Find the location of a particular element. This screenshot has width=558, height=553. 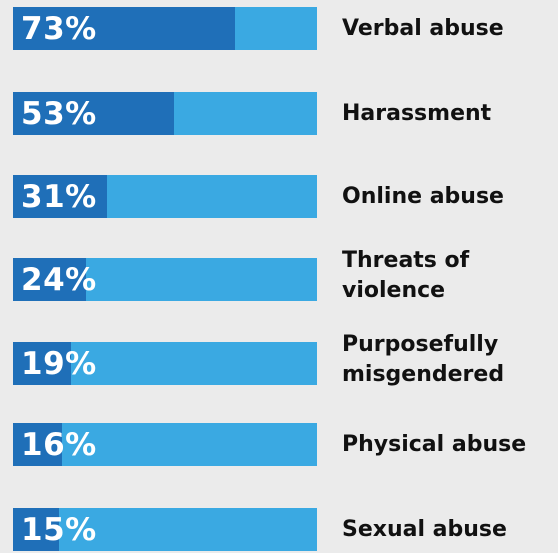

bar-value-label: 15% is located at coordinates (59, 530).